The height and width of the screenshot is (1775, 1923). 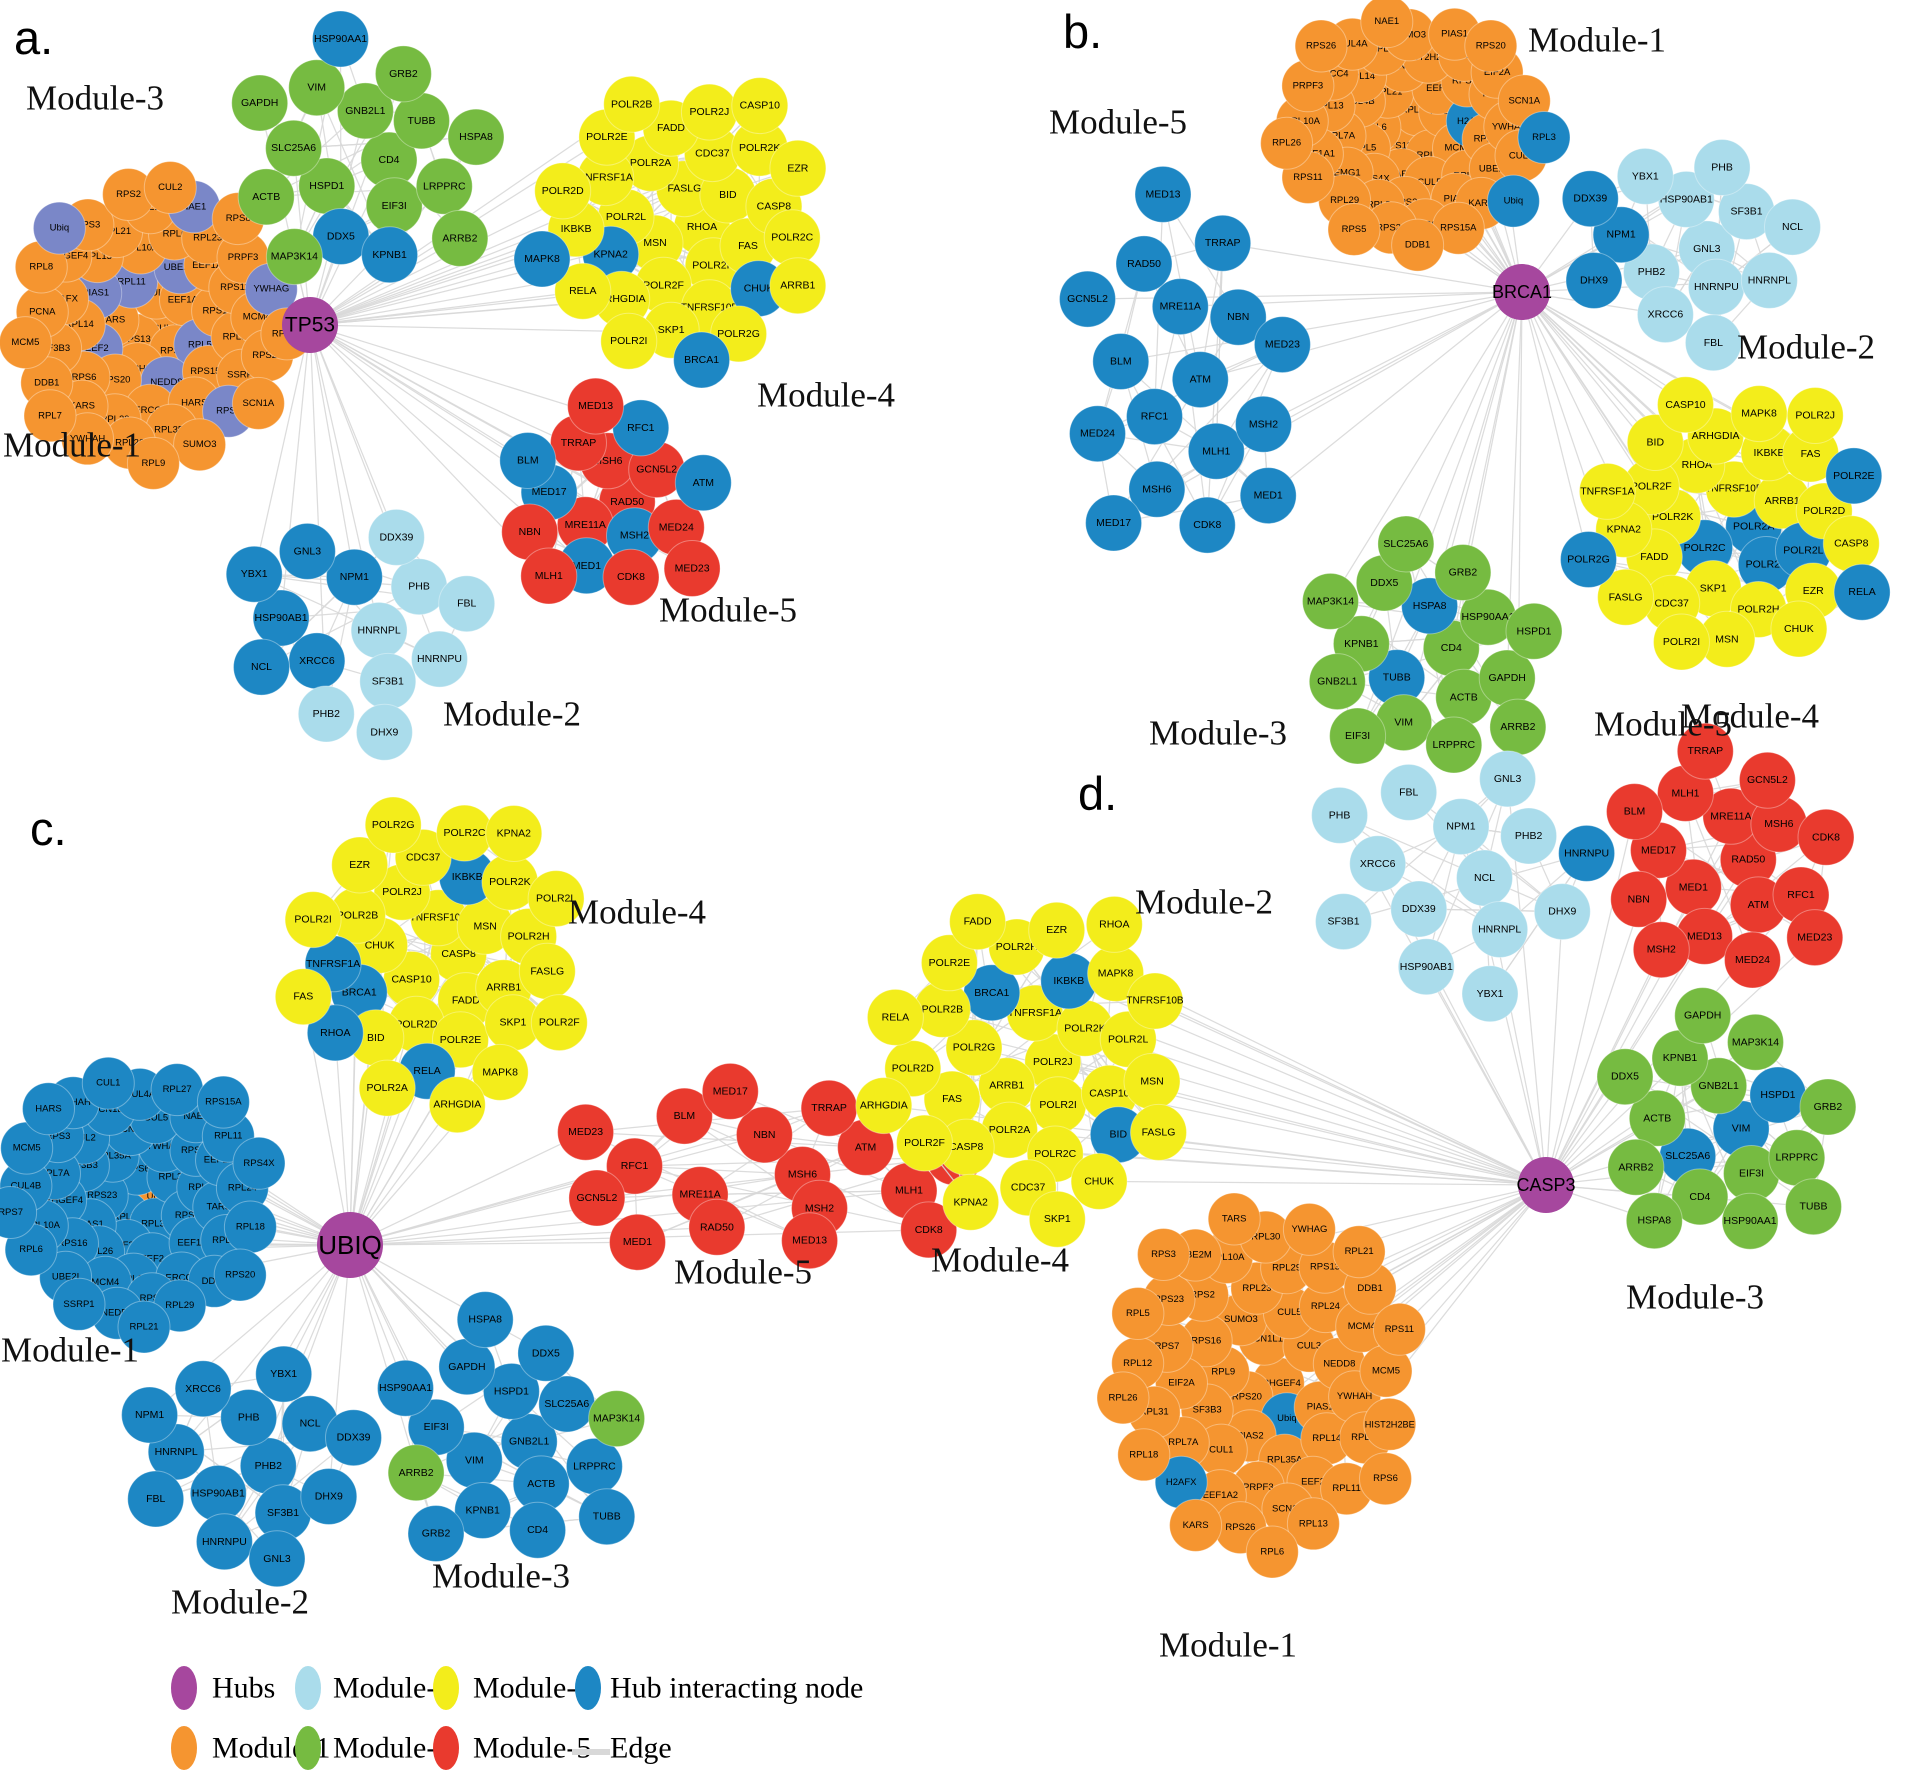 What do you see at coordinates (175, 234) in the screenshot?
I see `node-label: RPL6` at bounding box center [175, 234].